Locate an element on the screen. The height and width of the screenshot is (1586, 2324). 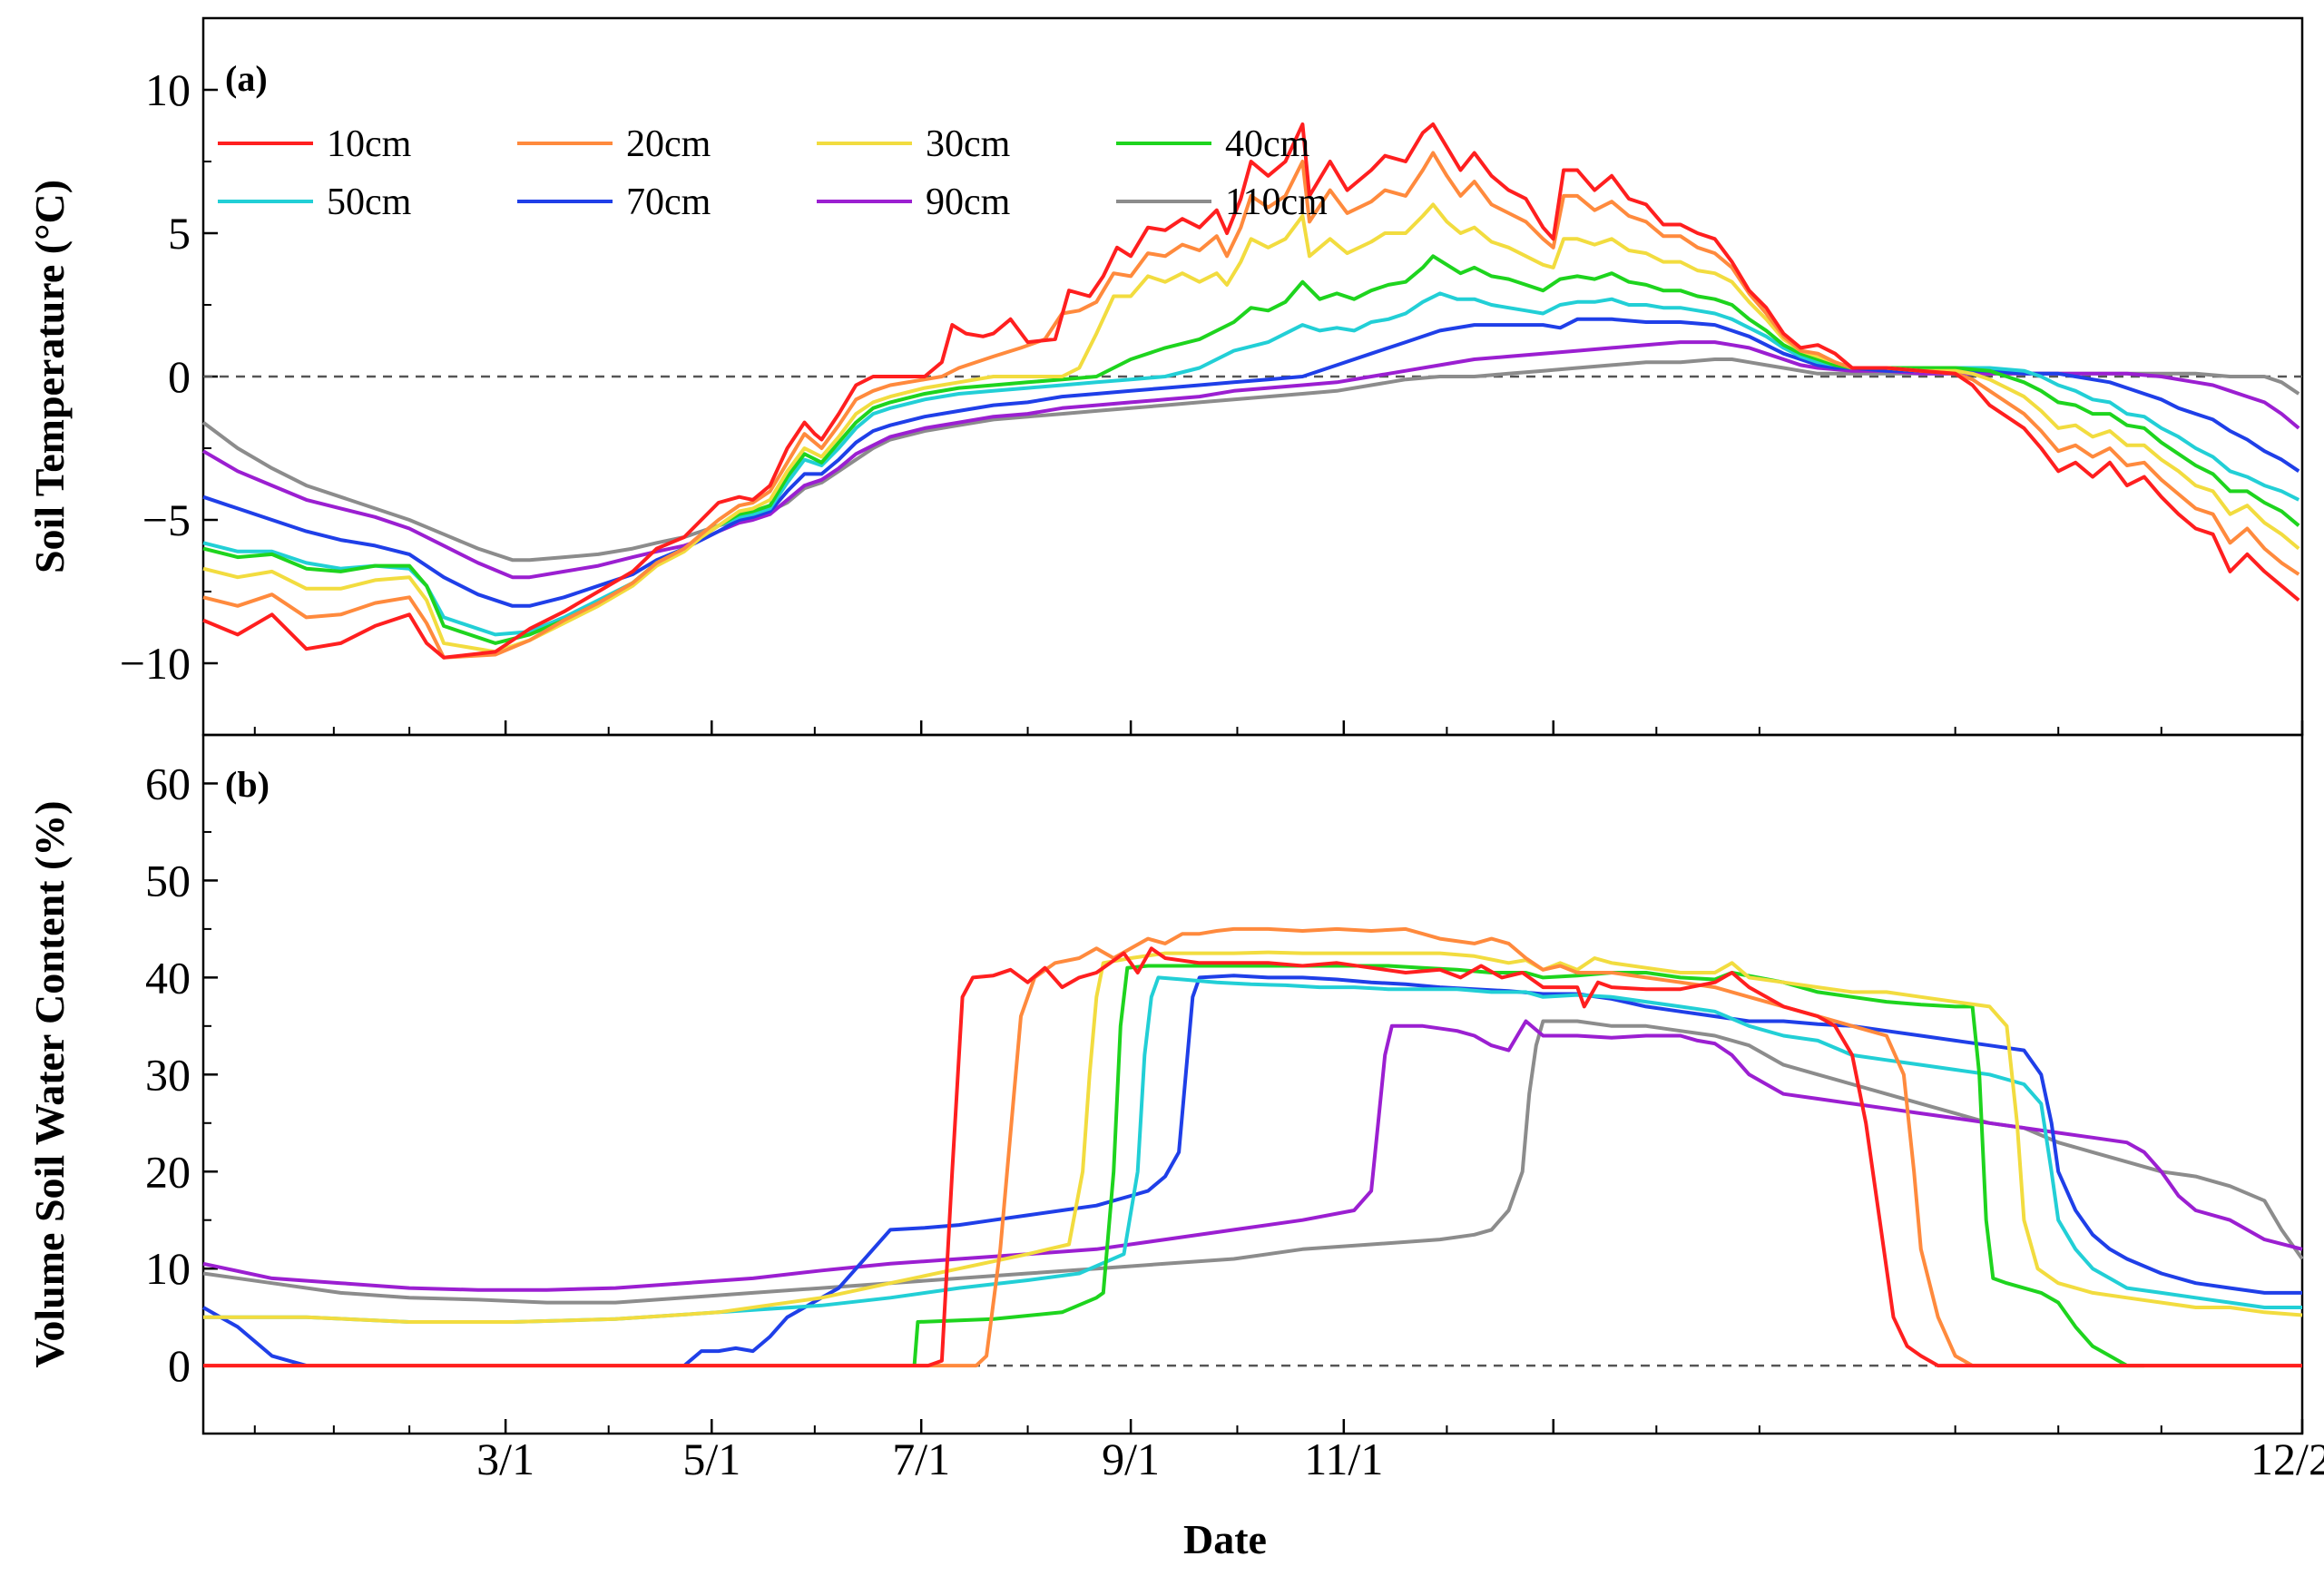
y-axis-label-b: Volume Soil Water Content (%) is located at coordinates (49, 1083).